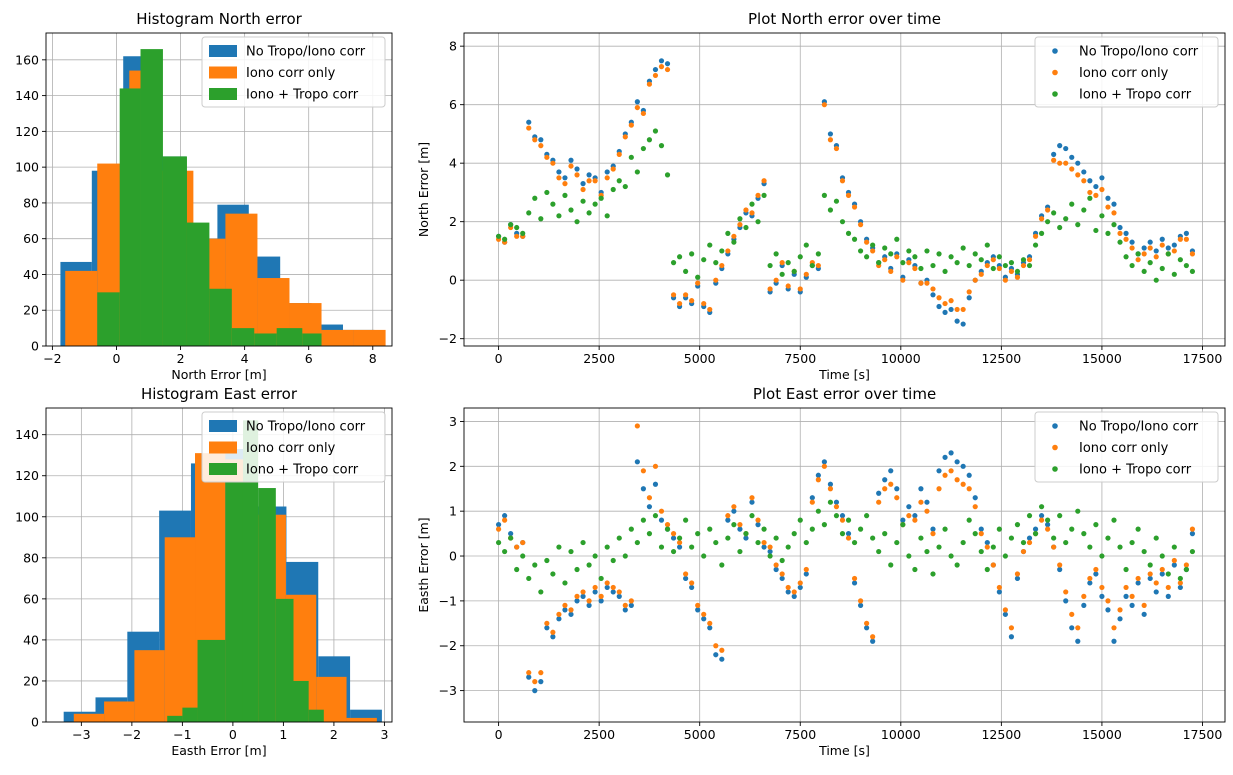 The height and width of the screenshot is (775, 1233). I want to click on x-axis-label: Easth Error [m], so click(218, 750).